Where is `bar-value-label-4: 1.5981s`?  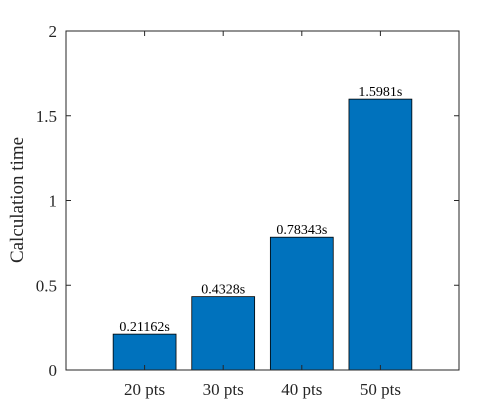
bar-value-label-4: 1.5981s is located at coordinates (380, 92).